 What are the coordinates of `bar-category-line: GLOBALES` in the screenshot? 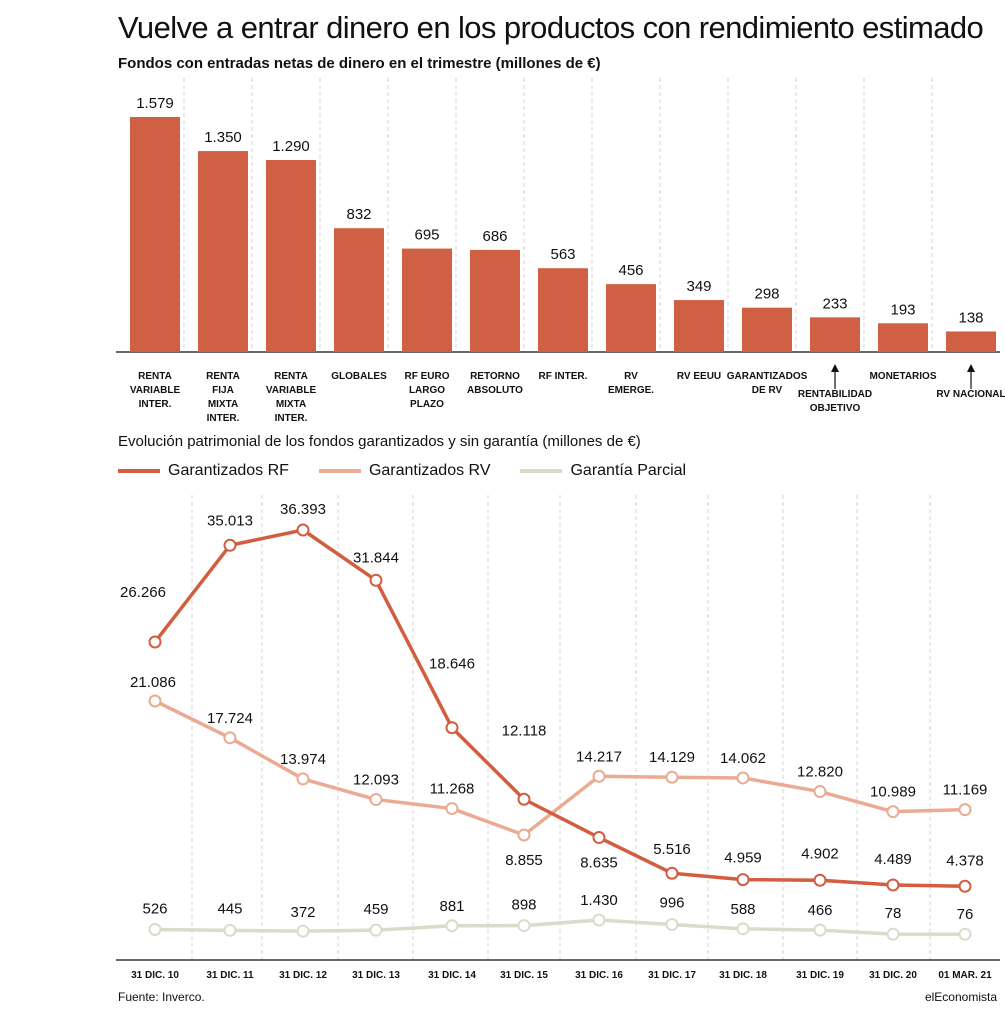 It's located at (359, 376).